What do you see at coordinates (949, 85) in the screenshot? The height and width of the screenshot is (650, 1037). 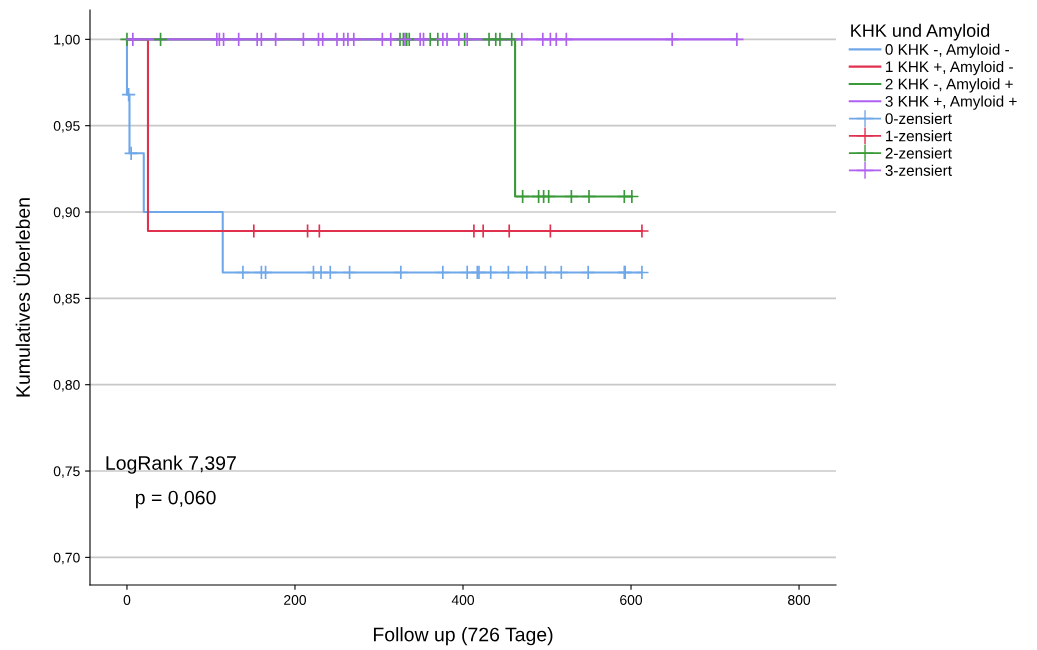 I see `legend-label: 2 KHK -, Amyloid +` at bounding box center [949, 85].